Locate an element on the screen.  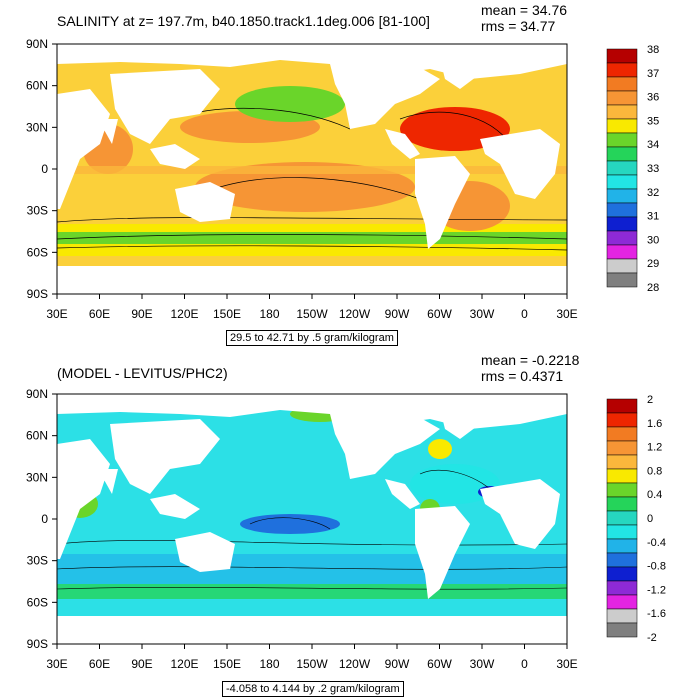
panel2-mean: mean = -0.2218 is located at coordinates (530, 360).